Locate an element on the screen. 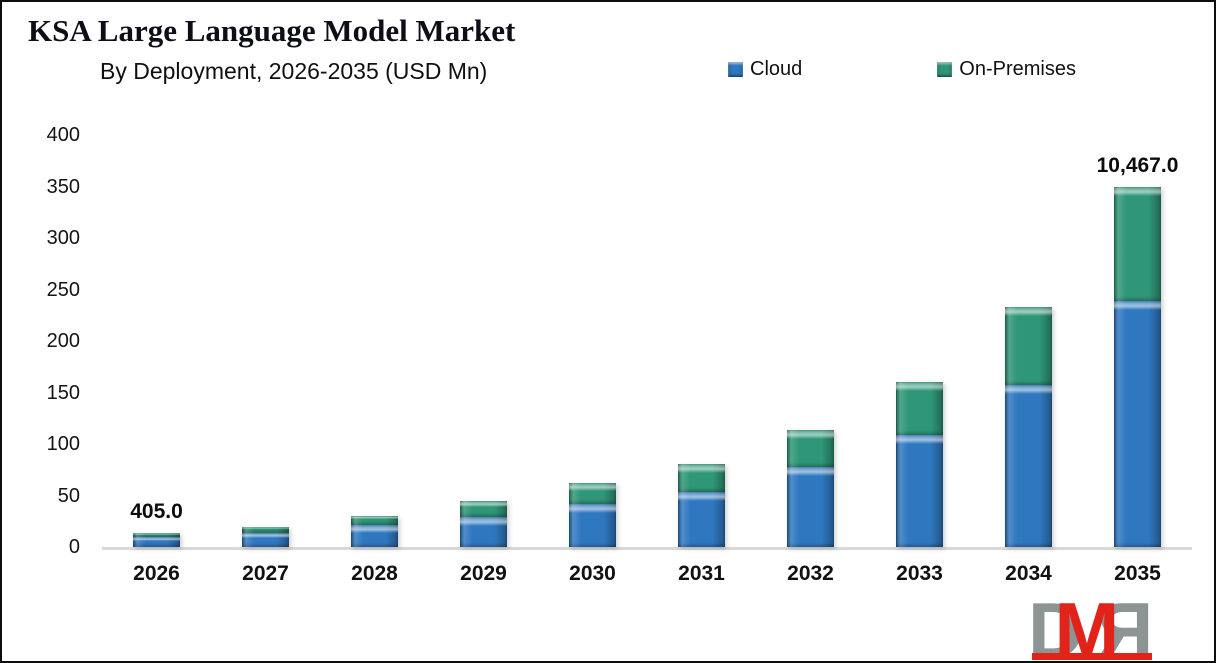  chart-subtitle: By Deployment, 2026-2035 (USD Mn) is located at coordinates (294, 71).